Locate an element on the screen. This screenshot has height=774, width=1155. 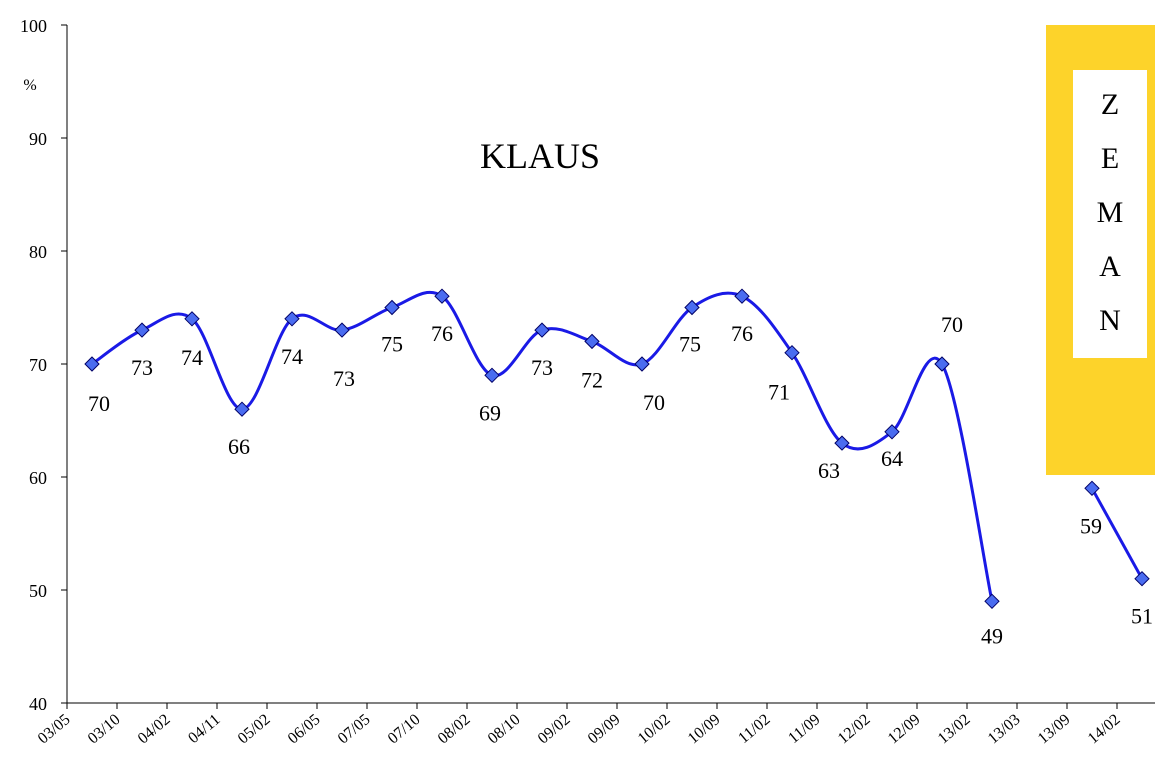
zeman-box is located at coordinates (1110, 214).